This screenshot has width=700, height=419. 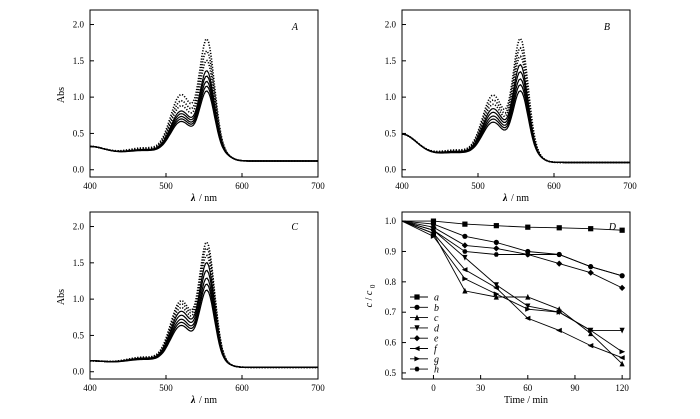 I want to click on legend-f-label: f, so click(x=436, y=349).